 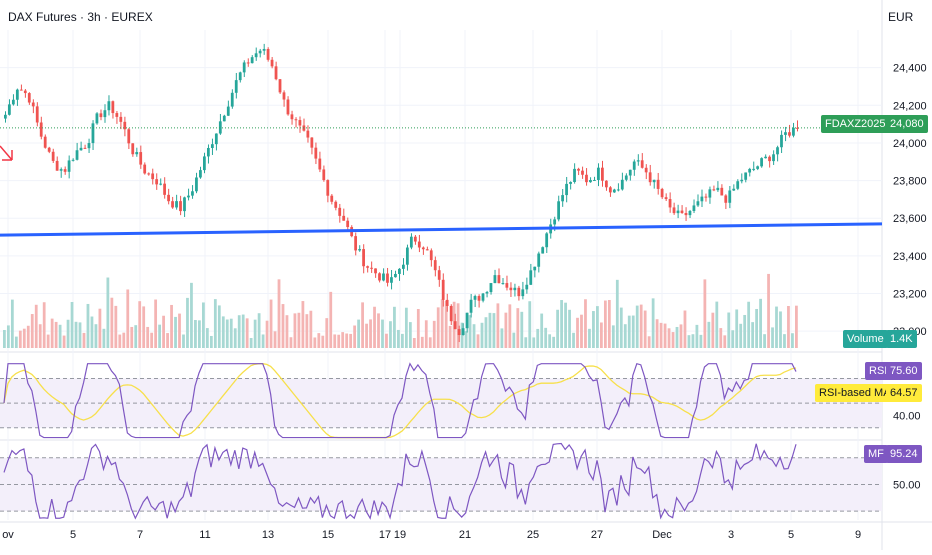 What do you see at coordinates (901, 17) in the screenshot?
I see `currency-label: EUR` at bounding box center [901, 17].